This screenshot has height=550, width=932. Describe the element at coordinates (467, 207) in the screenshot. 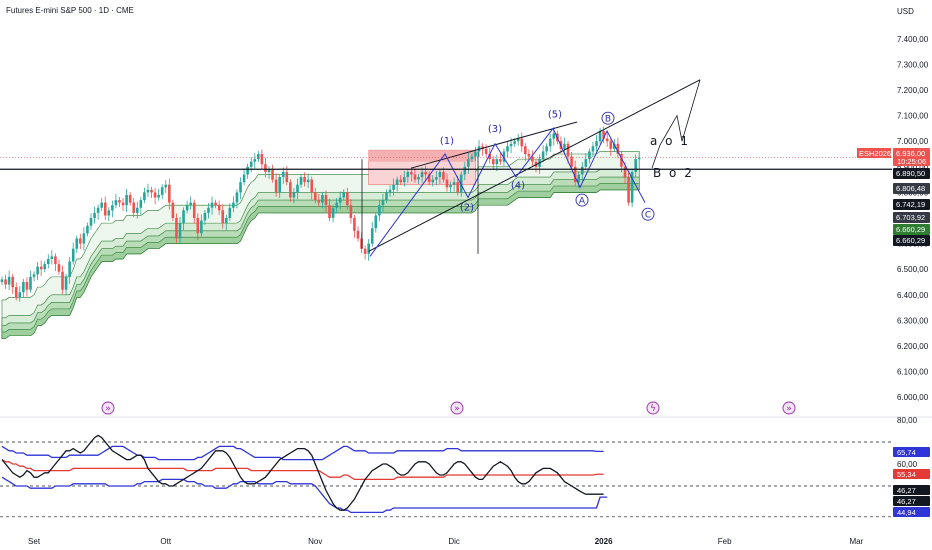

I see `wave-label: (2)` at that location.